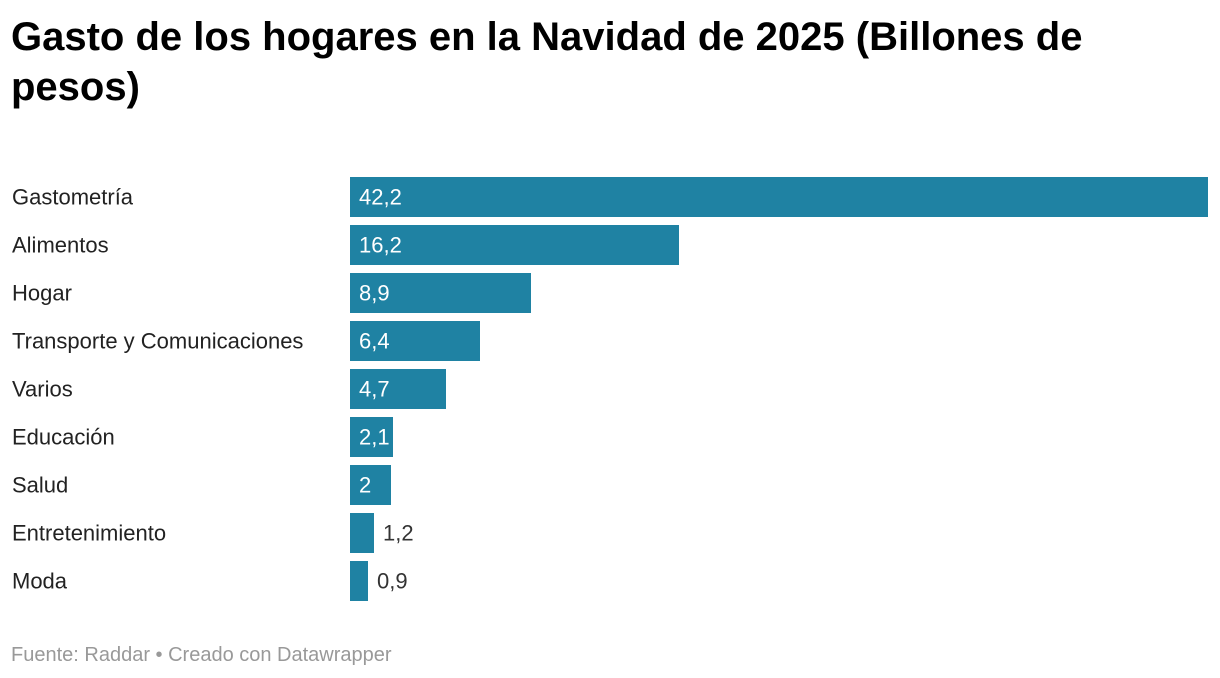 Image resolution: width=1220 pixels, height=678 pixels. I want to click on category-label: Varios, so click(42, 389).